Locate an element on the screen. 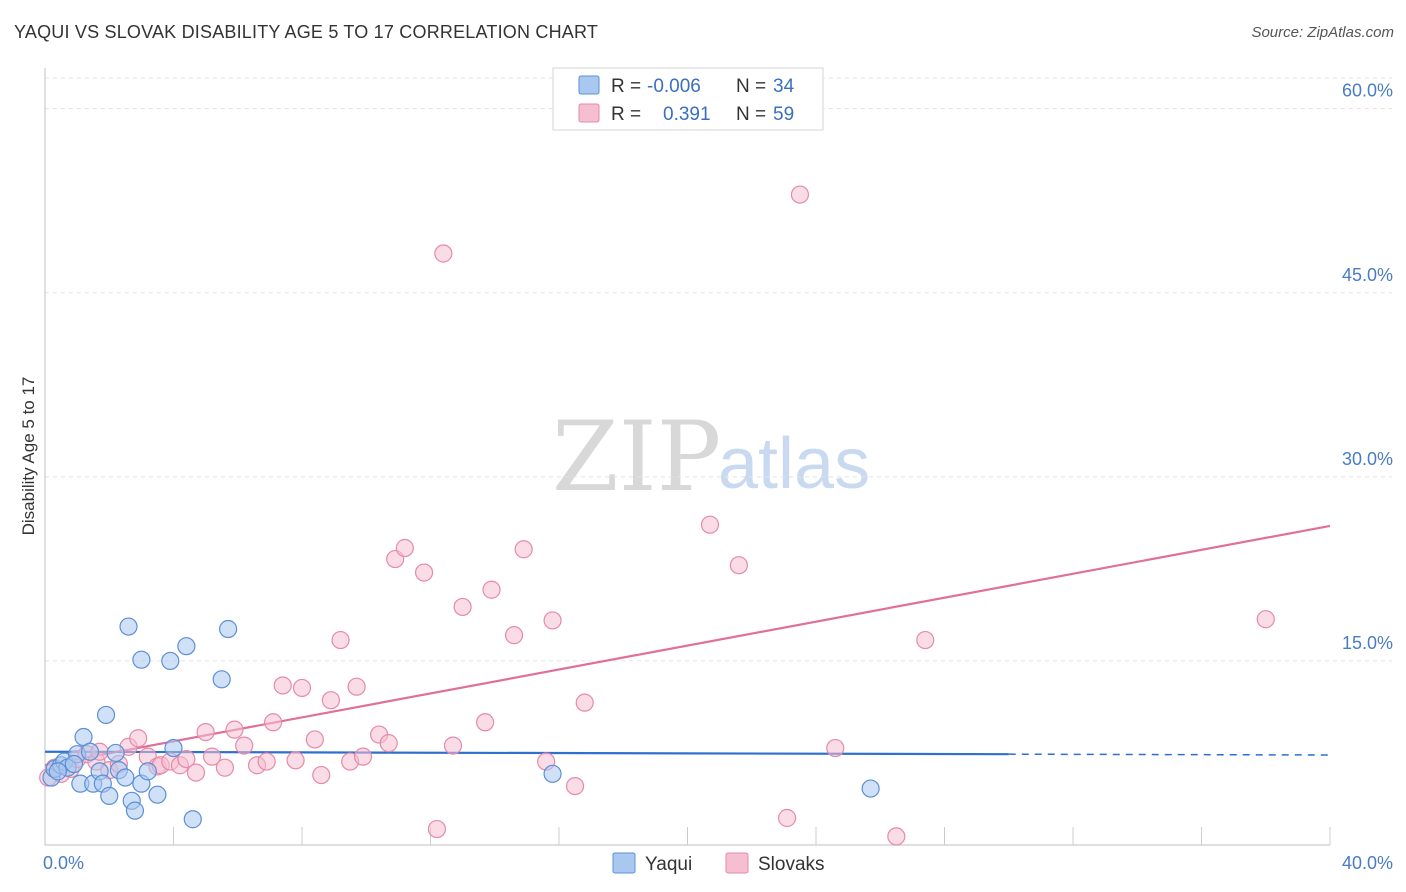  trendline-yaqui-extension is located at coordinates (1169, 754).